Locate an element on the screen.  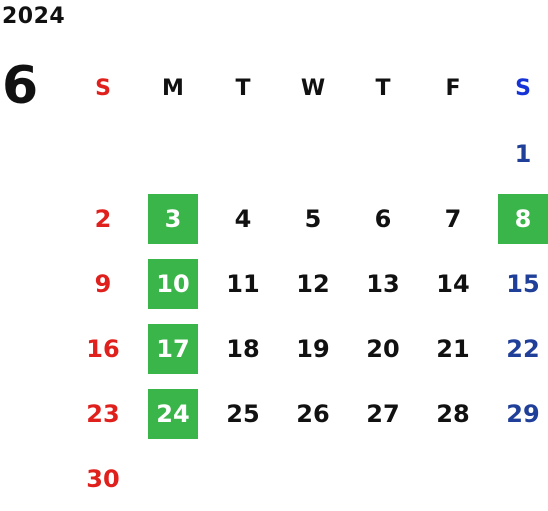
calendar-day-cell: 15 is located at coordinates (518, 283).